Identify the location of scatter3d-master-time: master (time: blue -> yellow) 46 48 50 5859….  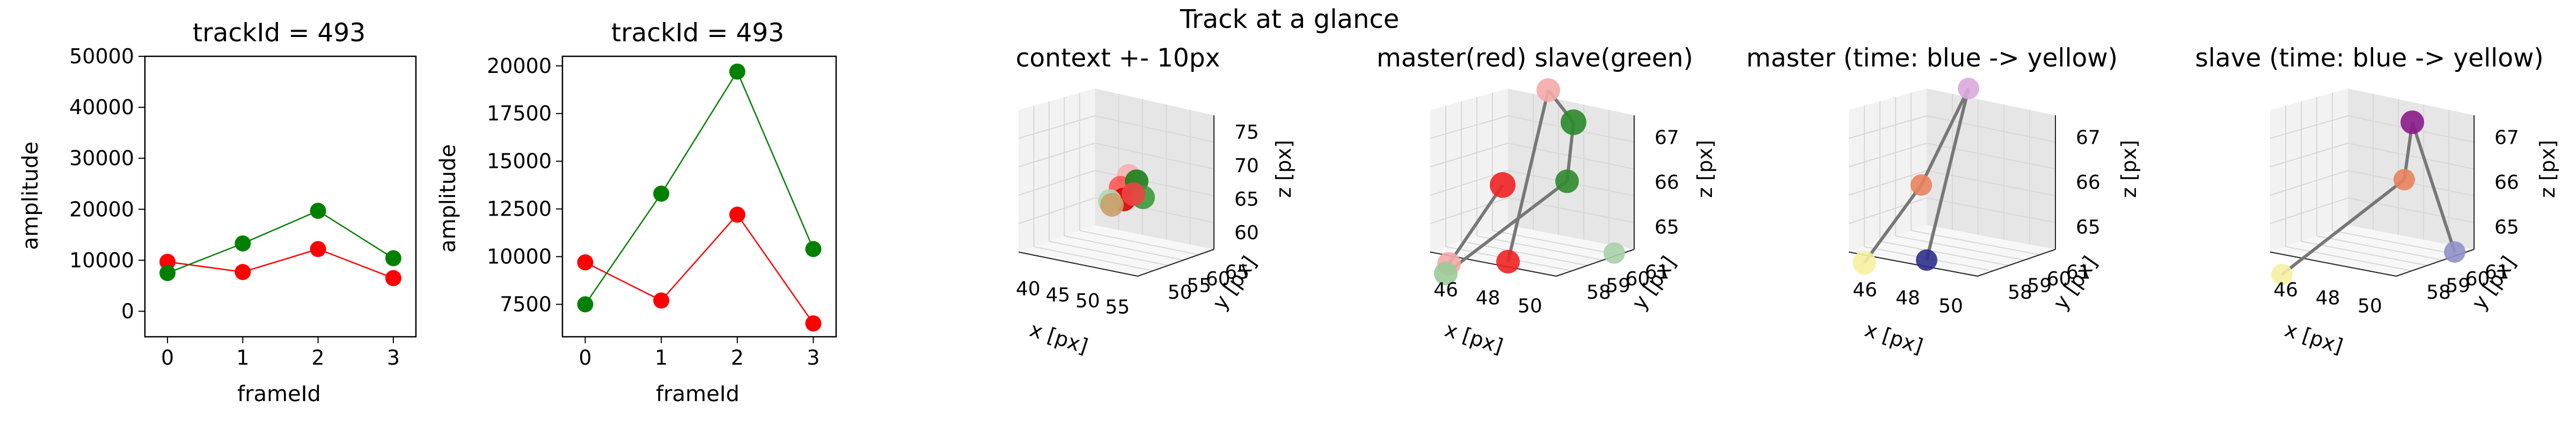
(1943, 200).